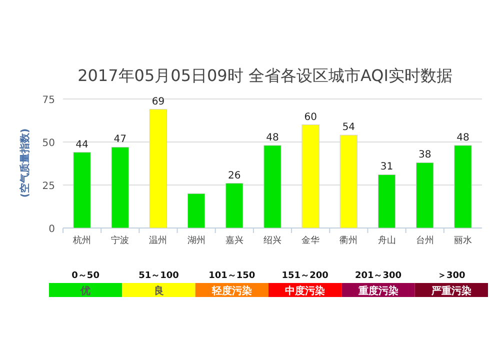  Describe the element at coordinates (158, 240) in the screenshot. I see `x-tick-label: 温州` at that location.